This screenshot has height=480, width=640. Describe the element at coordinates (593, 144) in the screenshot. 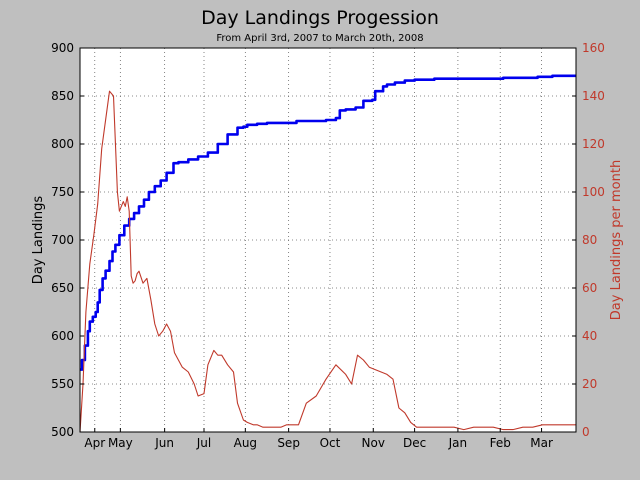

I see `y-right-tick-label: 120` at that location.